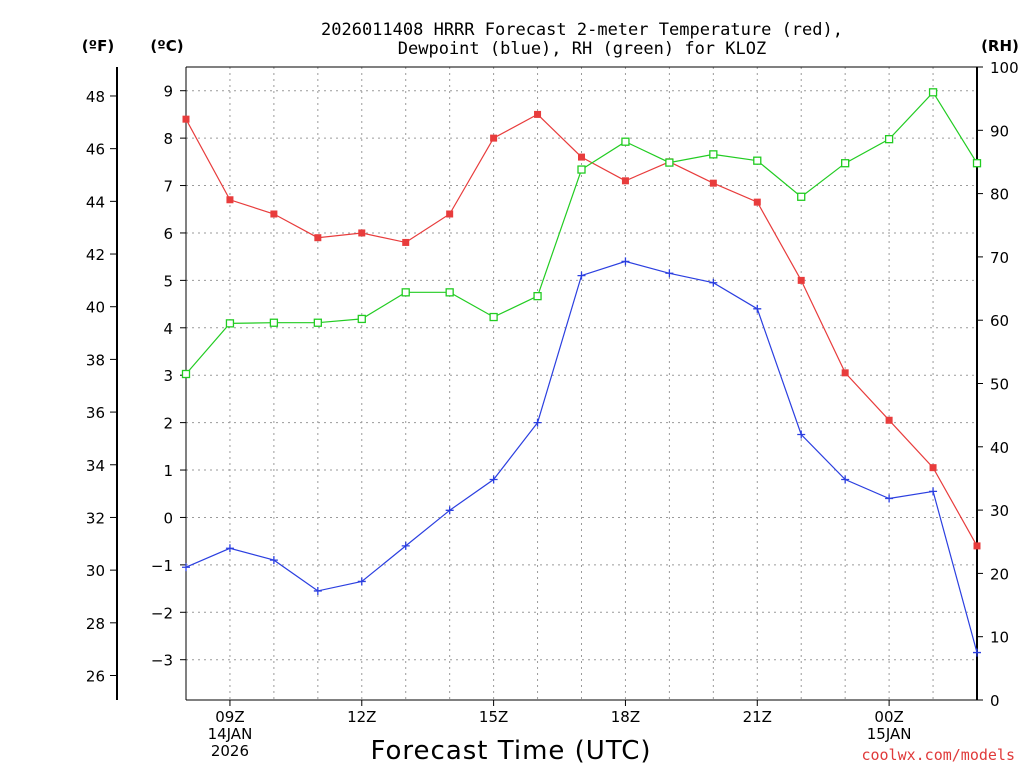 This screenshot has width=1024, height=768. What do you see at coordinates (938, 755) in the screenshot?
I see `credit-text: coolwx.com/models` at bounding box center [938, 755].